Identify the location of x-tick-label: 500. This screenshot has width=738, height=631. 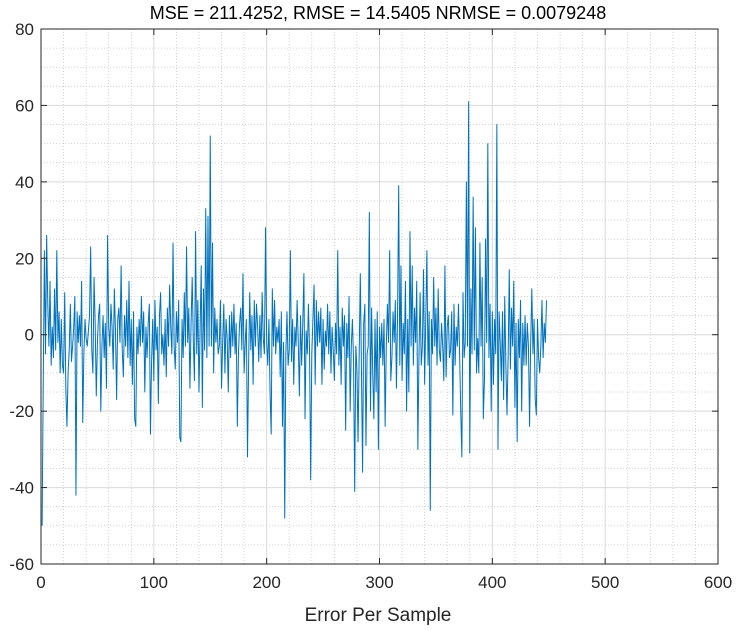
(605, 582).